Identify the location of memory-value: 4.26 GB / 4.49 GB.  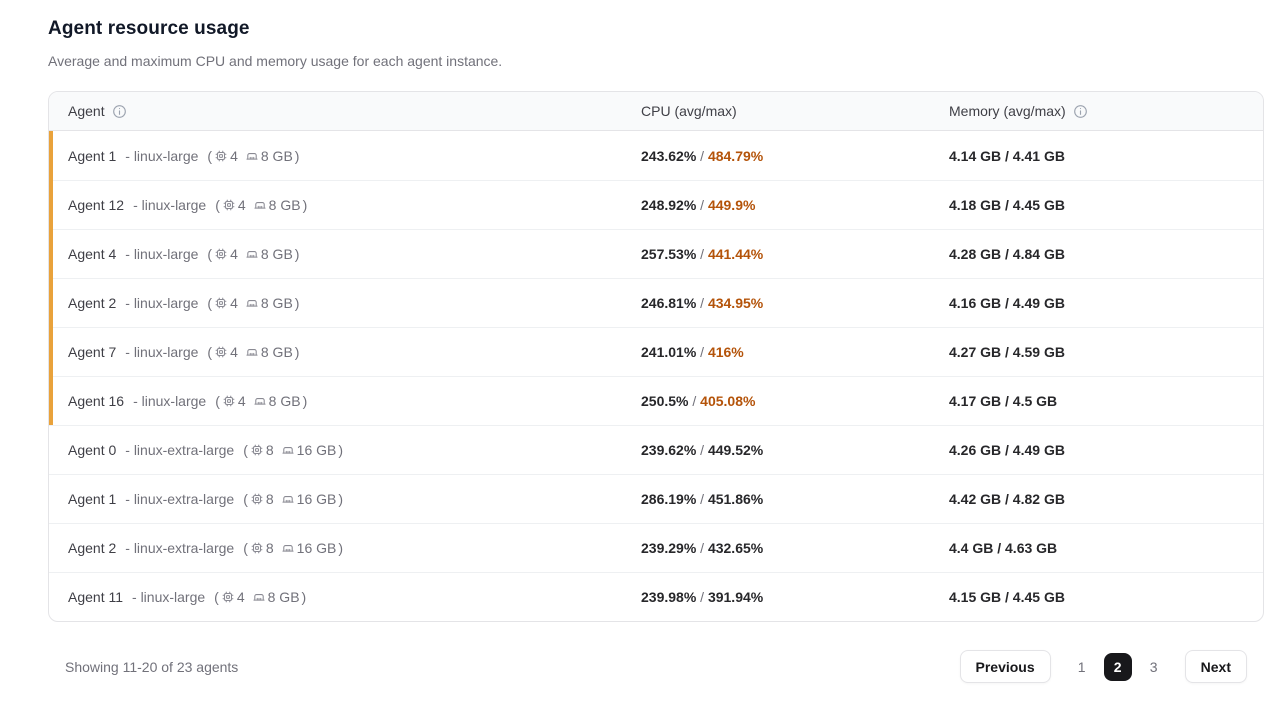
(1007, 450).